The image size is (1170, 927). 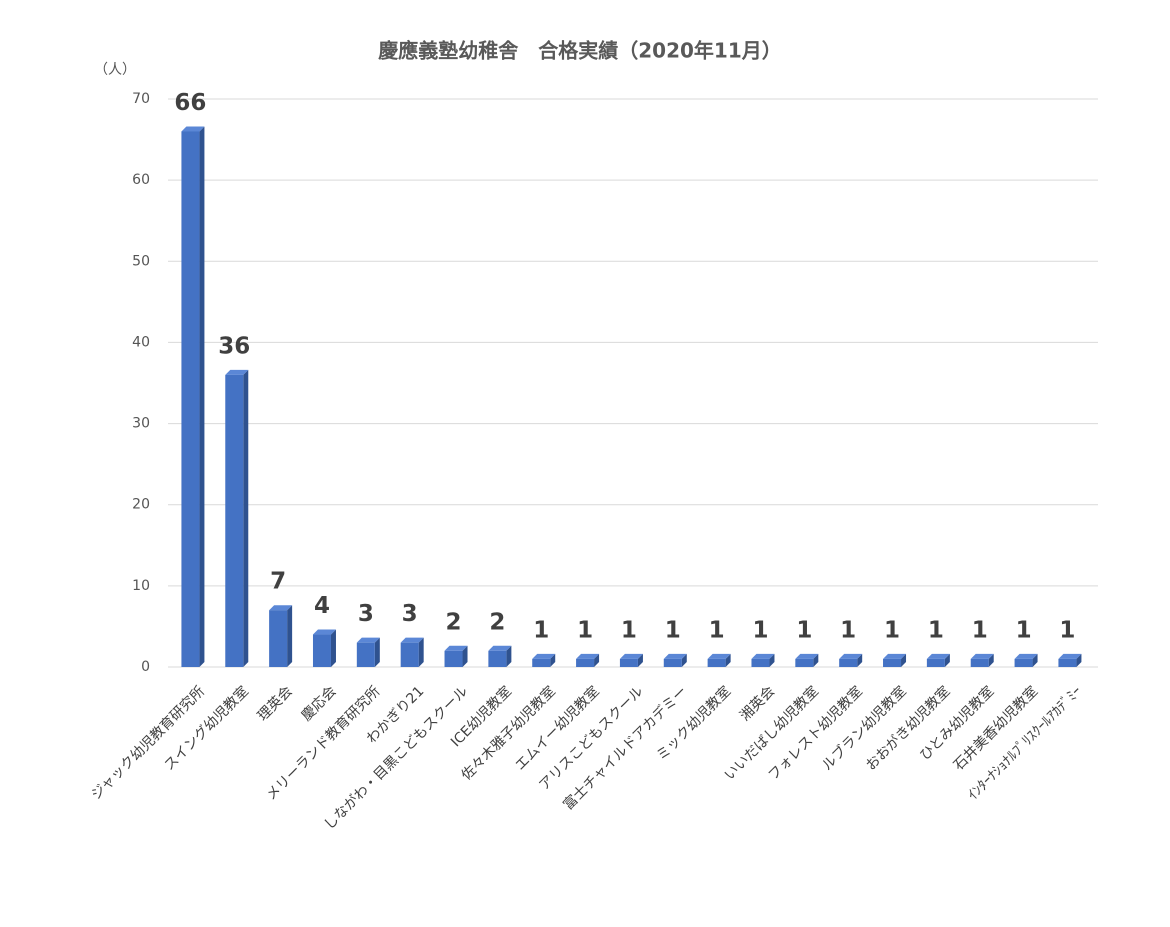 What do you see at coordinates (141, 424) in the screenshot?
I see `y-tick-label: 30` at bounding box center [141, 424].